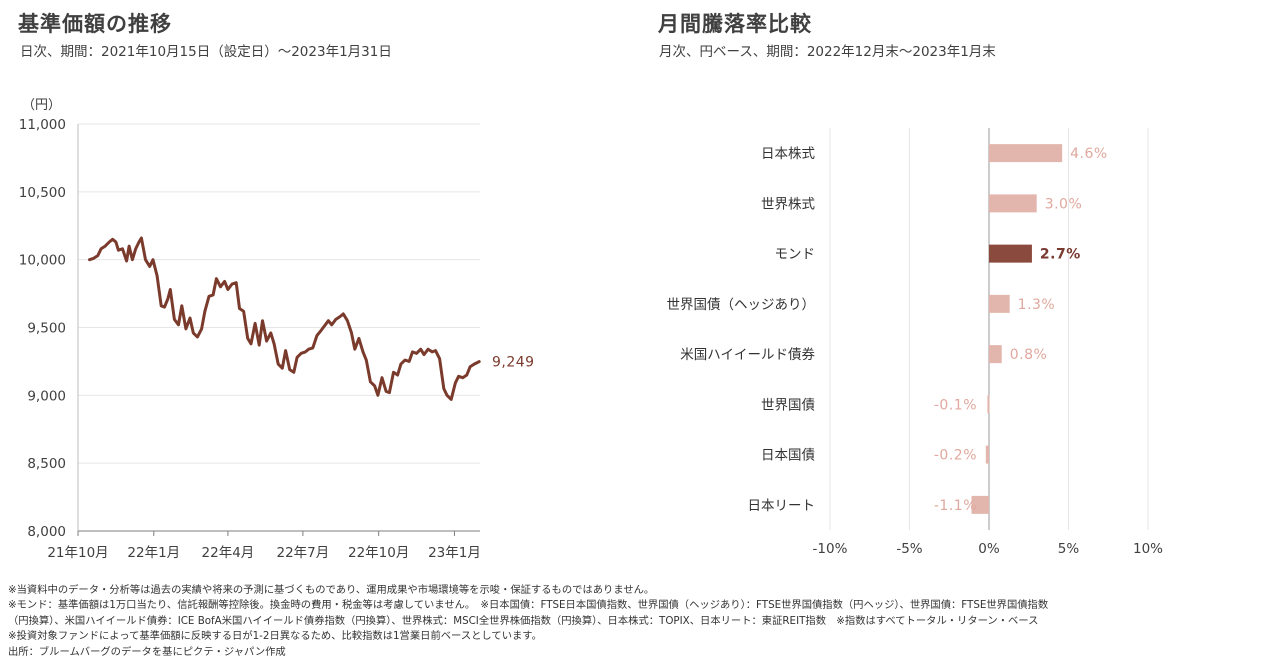  What do you see at coordinates (827, 52) in the screenshot?
I see `bar-chart-subtitle: 月次、円ベース、期間：2022年12月末～2023年1月末` at bounding box center [827, 52].